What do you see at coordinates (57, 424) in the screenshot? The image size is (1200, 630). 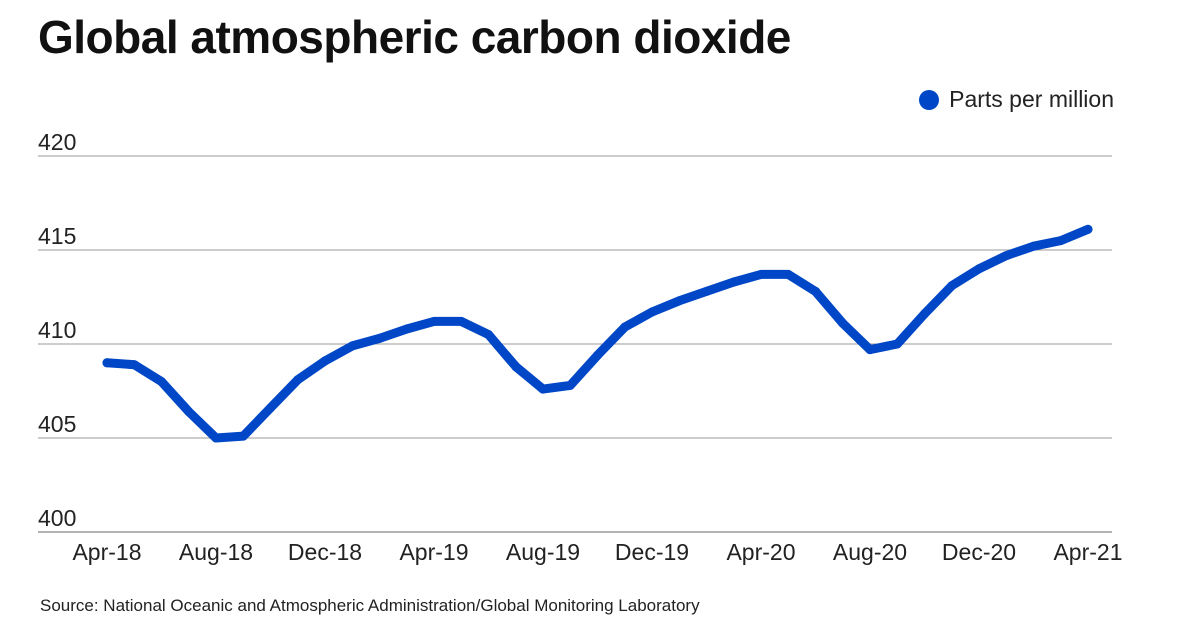 I see `y-tick-label: 405` at bounding box center [57, 424].